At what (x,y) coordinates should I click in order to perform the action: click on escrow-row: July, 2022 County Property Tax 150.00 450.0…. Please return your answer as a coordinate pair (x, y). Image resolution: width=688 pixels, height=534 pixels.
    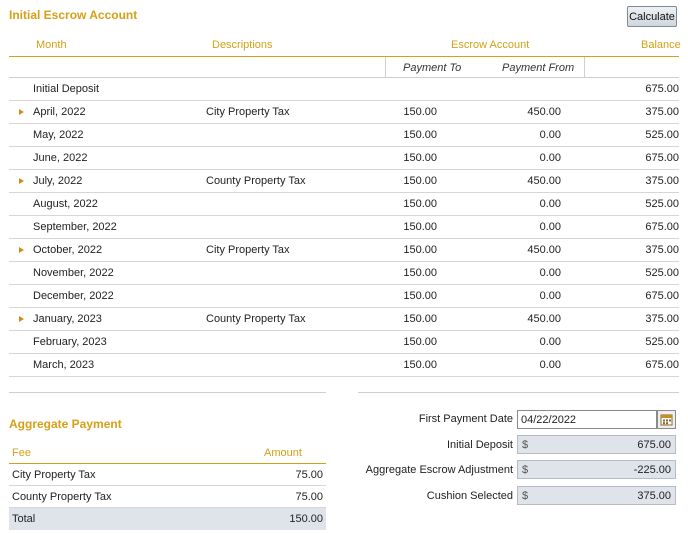
    Looking at the image, I should click on (344, 181).